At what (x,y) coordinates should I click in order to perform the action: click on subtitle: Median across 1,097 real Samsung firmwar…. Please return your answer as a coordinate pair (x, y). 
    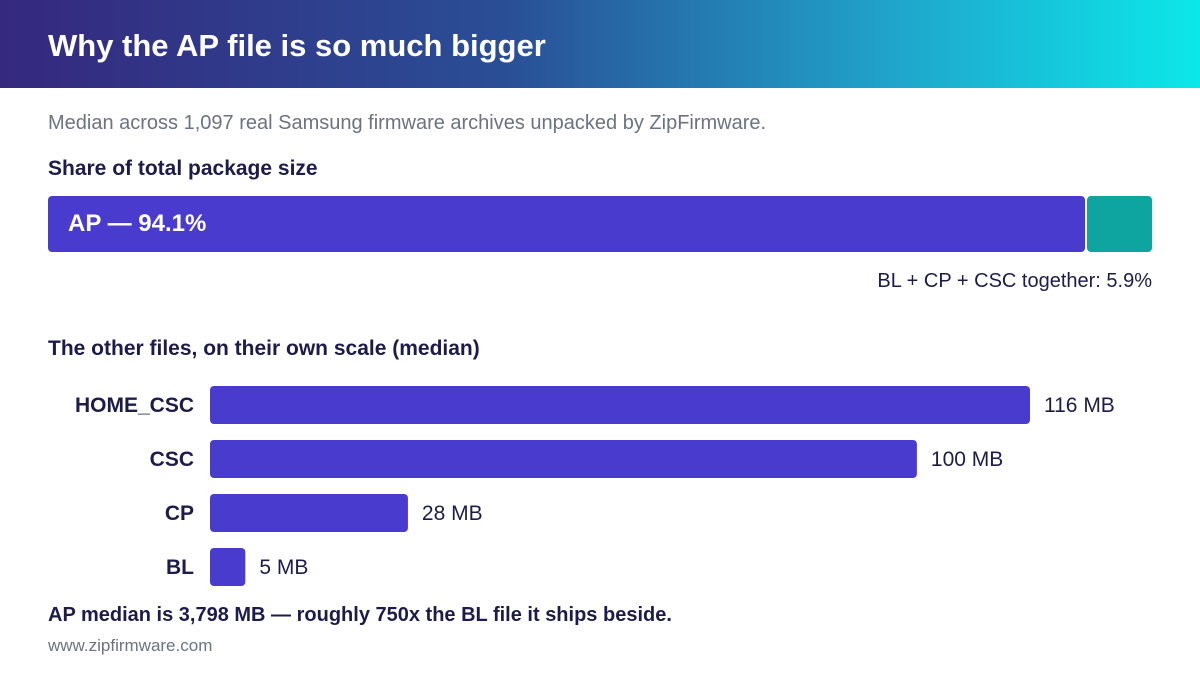
    Looking at the image, I should click on (407, 123).